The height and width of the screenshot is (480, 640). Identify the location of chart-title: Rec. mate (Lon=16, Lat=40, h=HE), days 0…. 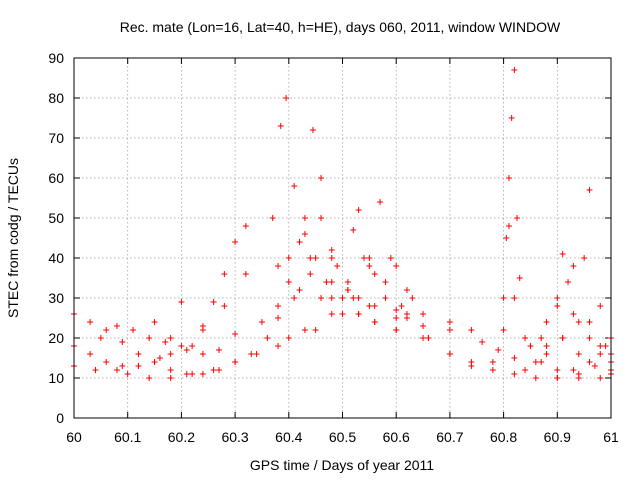
(340, 27).